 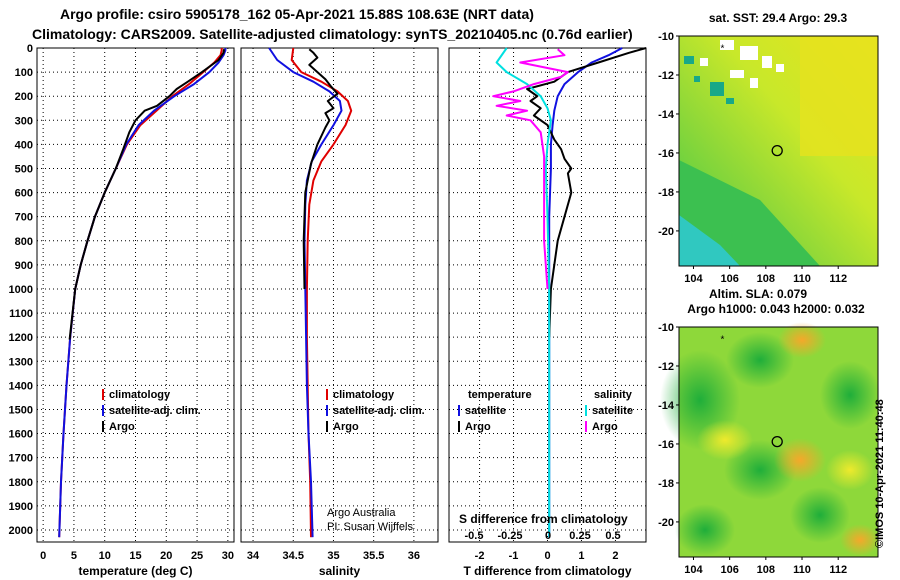 I want to click on sst-map-cold-patches, so click(x=709, y=80).